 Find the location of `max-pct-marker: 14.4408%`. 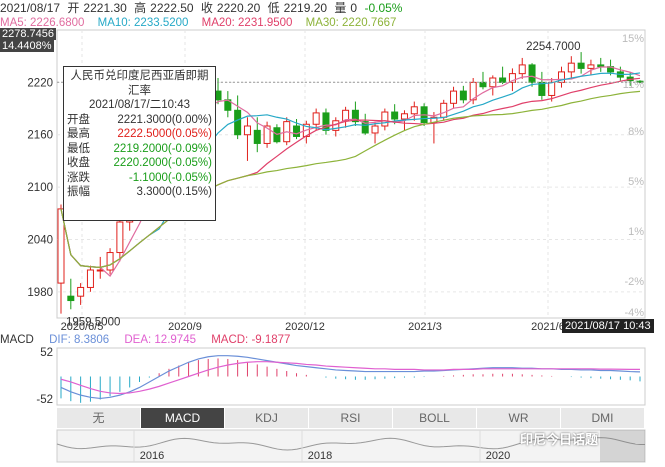

max-pct-marker: 14.4408% is located at coordinates (27, 46).